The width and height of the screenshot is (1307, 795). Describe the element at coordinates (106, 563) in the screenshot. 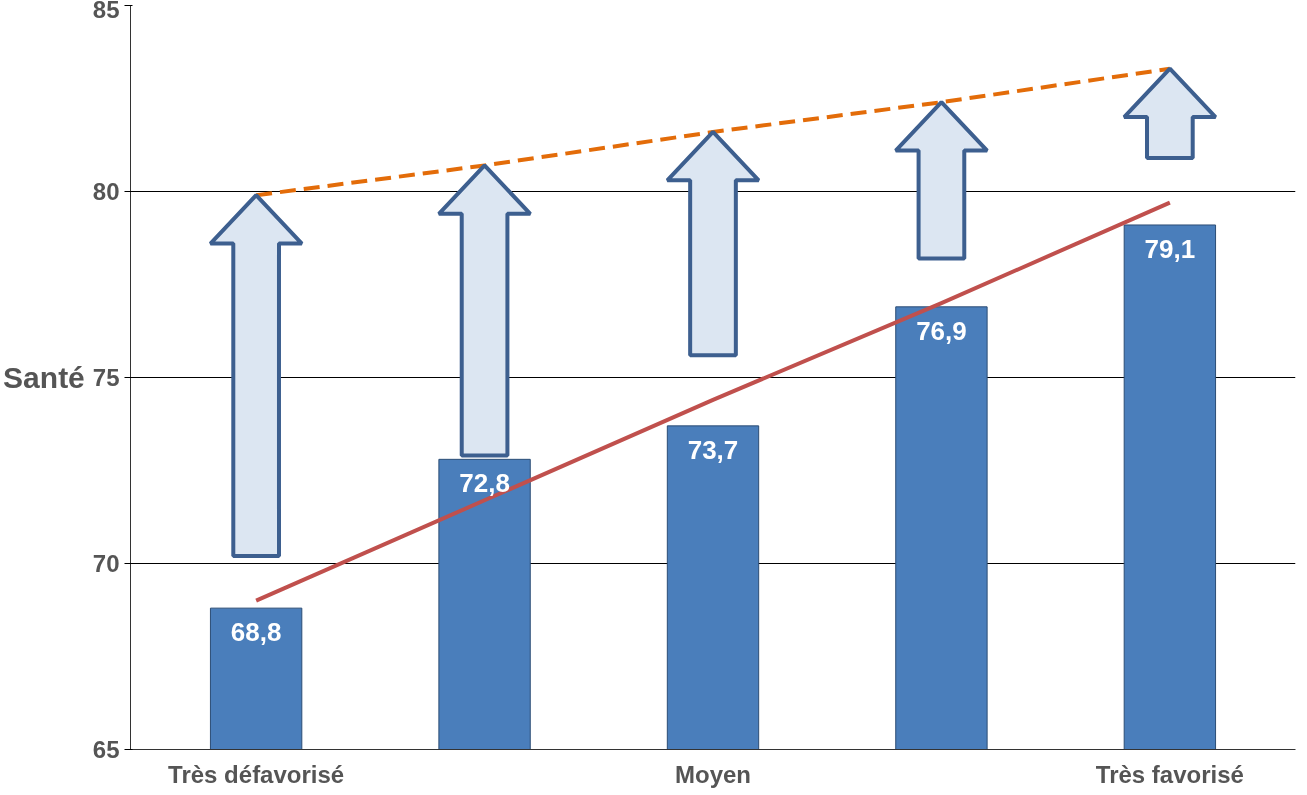

I see `y-tick-label: 70` at that location.